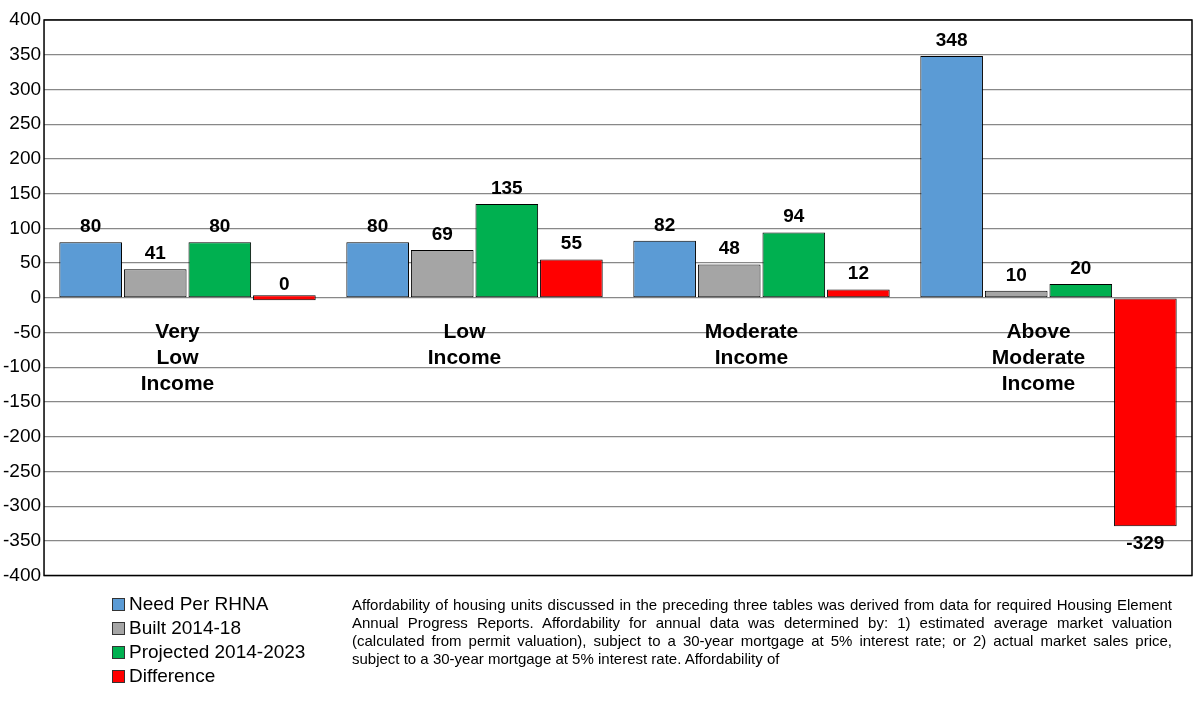  What do you see at coordinates (22, 366) in the screenshot?
I see `y-tick-label: -100` at bounding box center [22, 366].